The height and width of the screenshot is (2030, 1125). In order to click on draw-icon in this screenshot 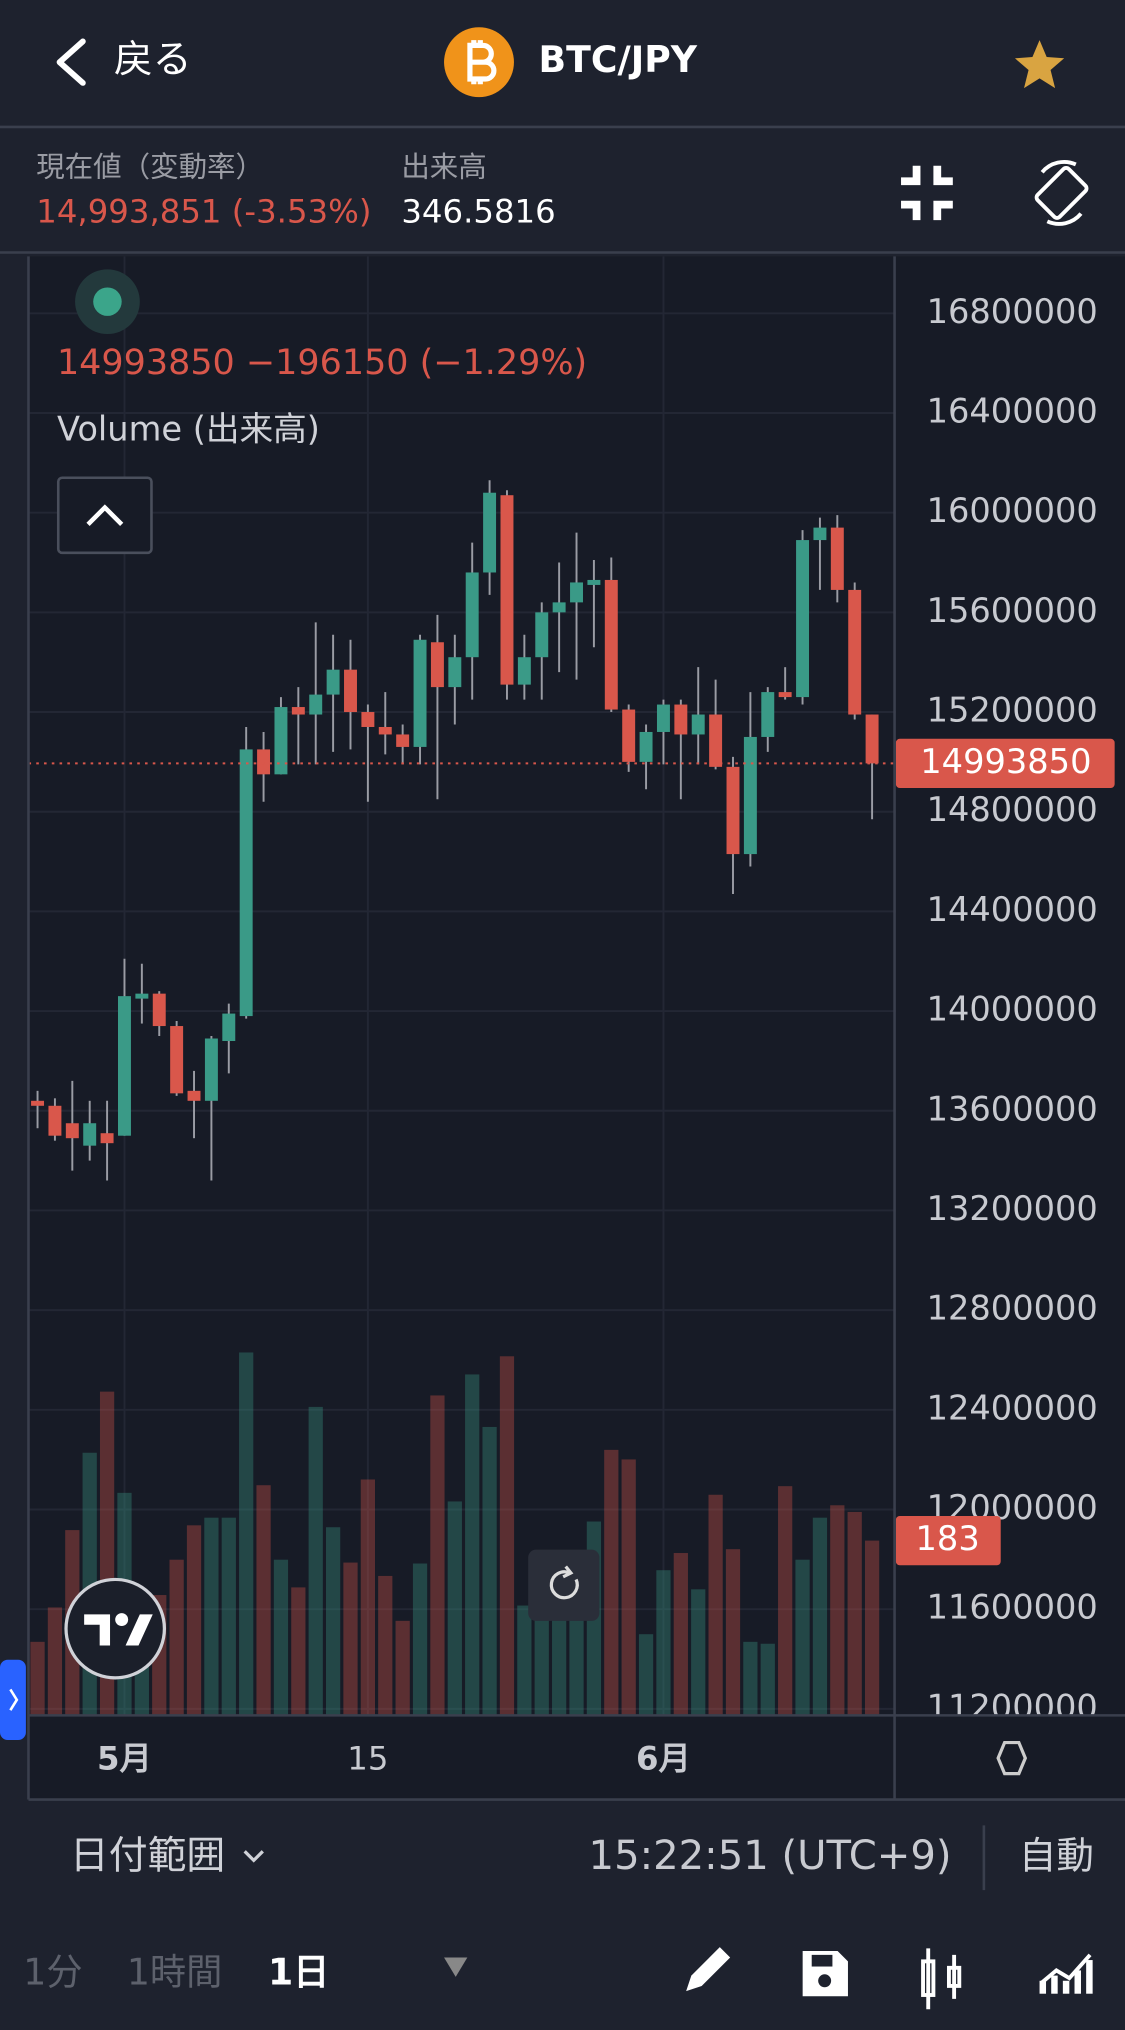, I will do `click(708, 1969)`.